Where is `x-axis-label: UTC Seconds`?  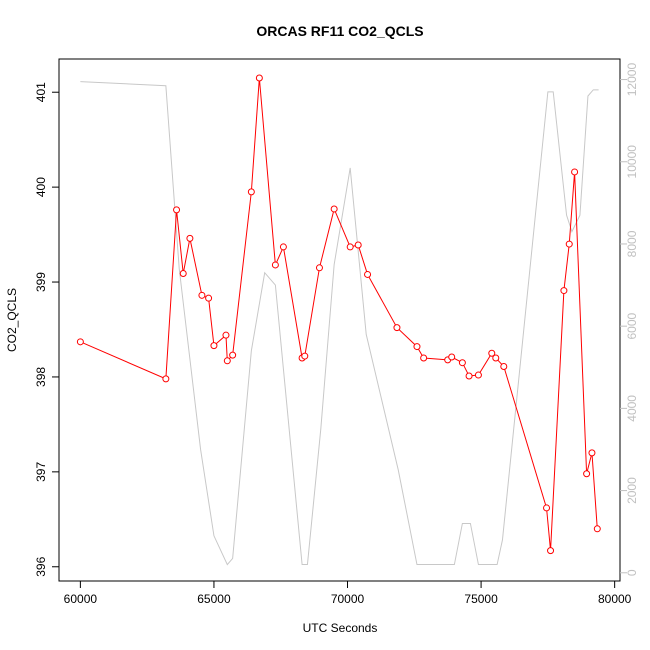
x-axis-label: UTC Seconds is located at coordinates (340, 628).